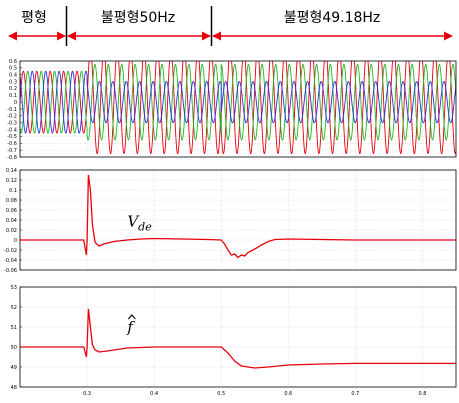 The height and width of the screenshot is (403, 459). Describe the element at coordinates (355, 394) in the screenshot. I see `x-tick-label: 0.7` at that location.